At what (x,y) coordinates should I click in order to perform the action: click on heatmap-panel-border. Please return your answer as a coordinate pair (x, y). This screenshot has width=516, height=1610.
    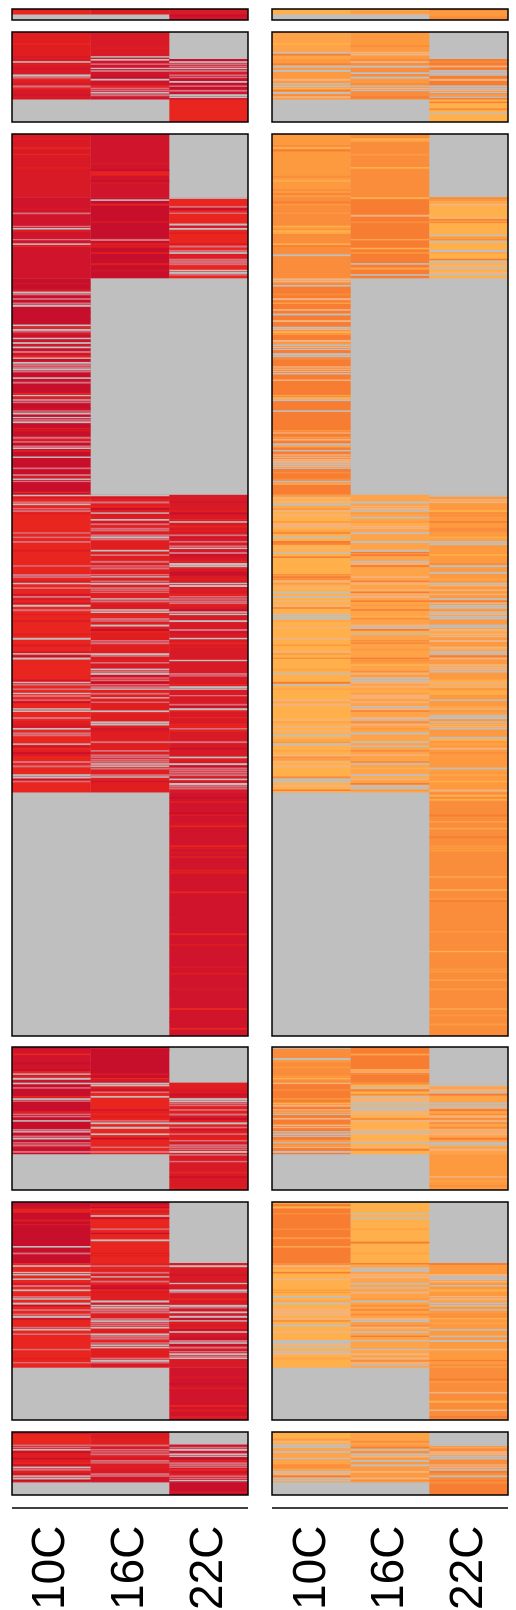
    Looking at the image, I should click on (390, 1311).